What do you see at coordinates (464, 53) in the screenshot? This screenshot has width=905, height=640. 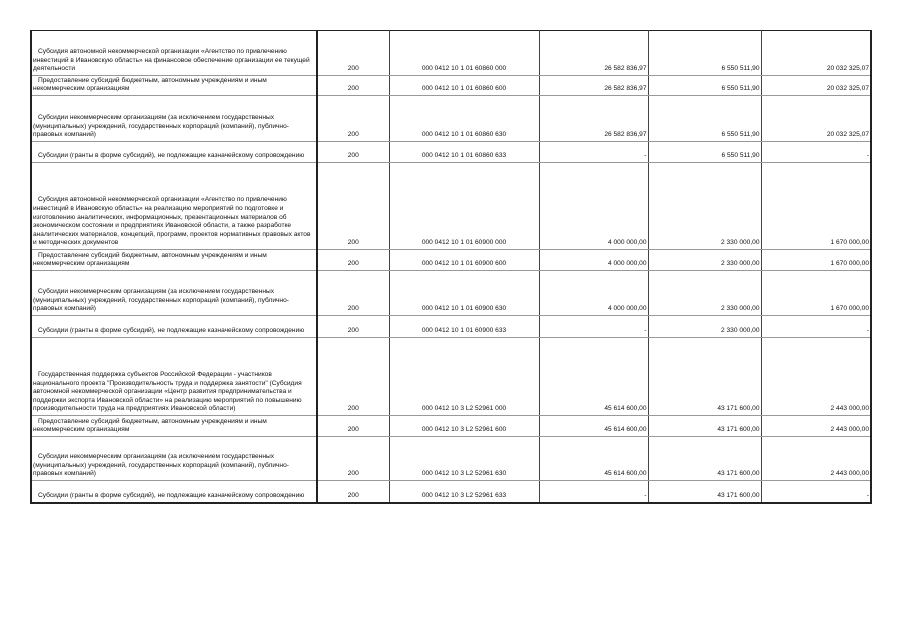 I see `budget-code: 000 0412 10 1 01 60860 000` at bounding box center [464, 53].